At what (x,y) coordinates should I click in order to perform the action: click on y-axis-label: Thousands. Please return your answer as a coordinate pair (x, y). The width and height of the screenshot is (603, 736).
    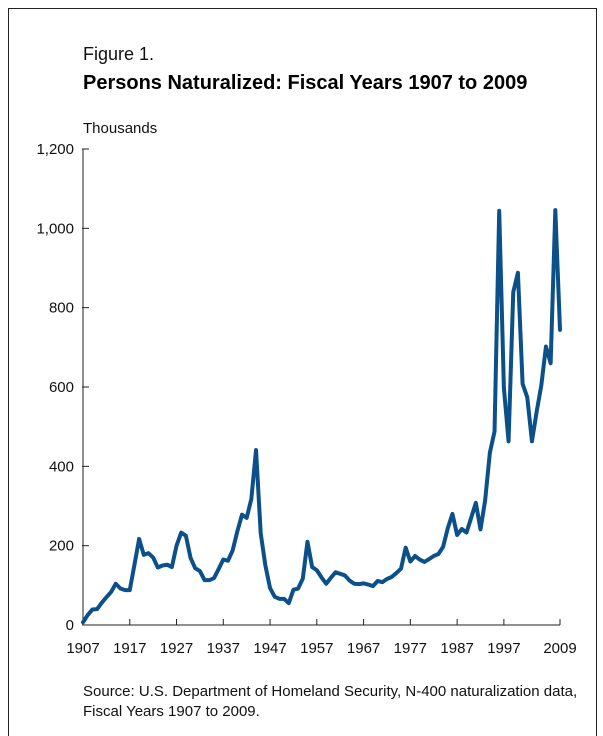
    Looking at the image, I should click on (120, 128).